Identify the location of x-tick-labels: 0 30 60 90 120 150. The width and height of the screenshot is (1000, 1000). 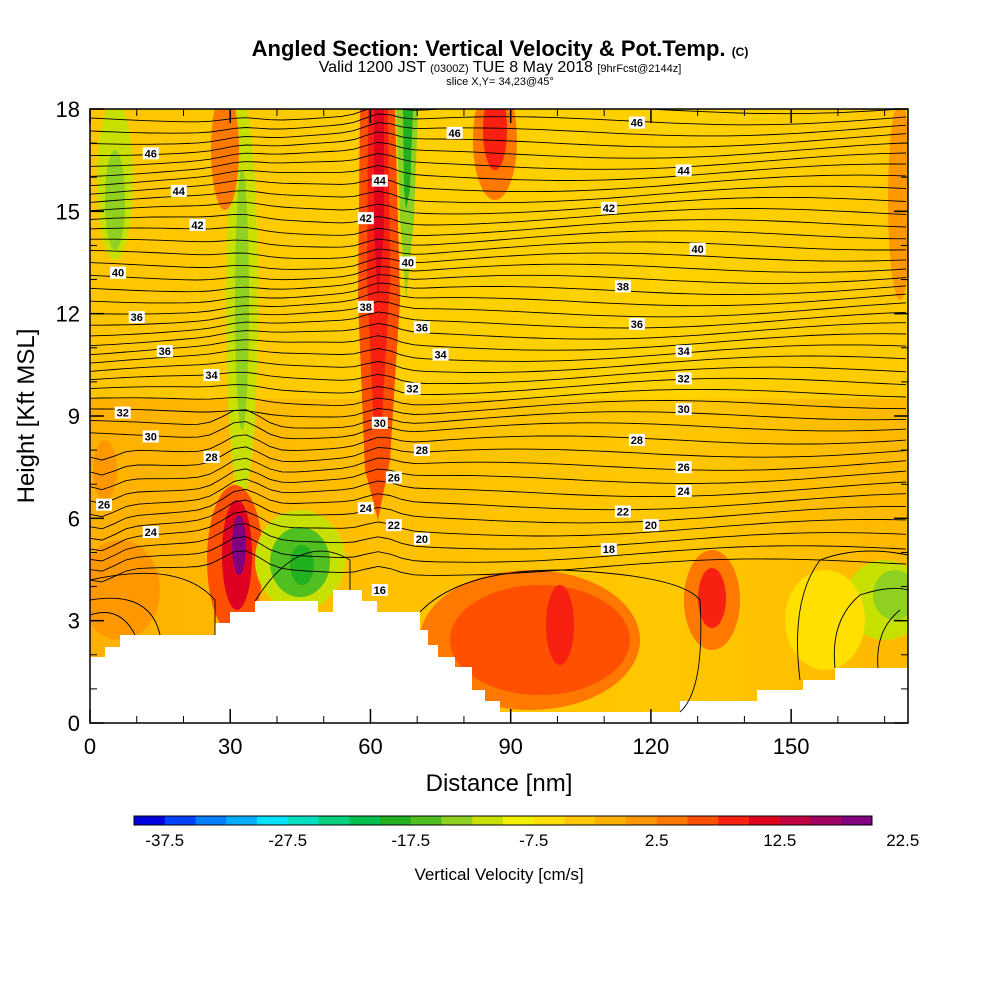
(447, 746).